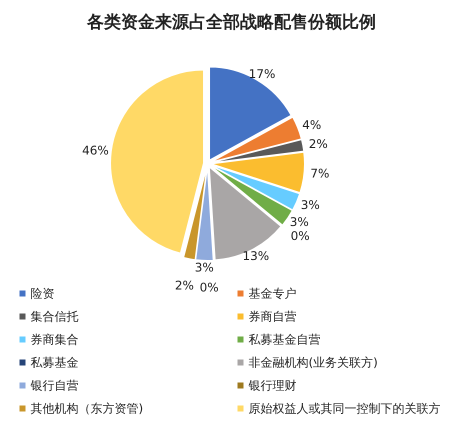 This screenshot has width=462, height=433. Describe the element at coordinates (313, 363) in the screenshot. I see `legend-label: 非金融机构(业务关联方)` at that location.